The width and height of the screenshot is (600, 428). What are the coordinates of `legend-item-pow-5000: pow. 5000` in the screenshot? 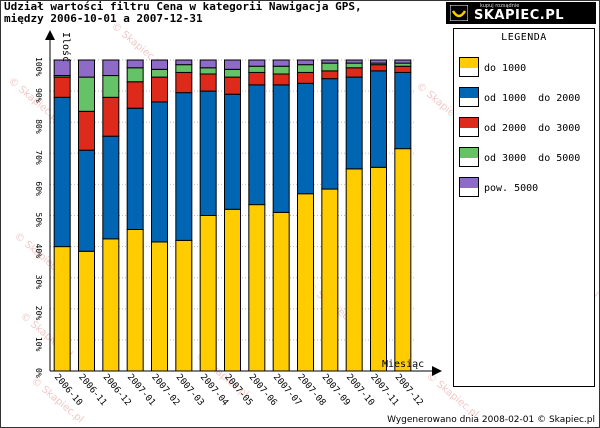 It's located at (525, 187).